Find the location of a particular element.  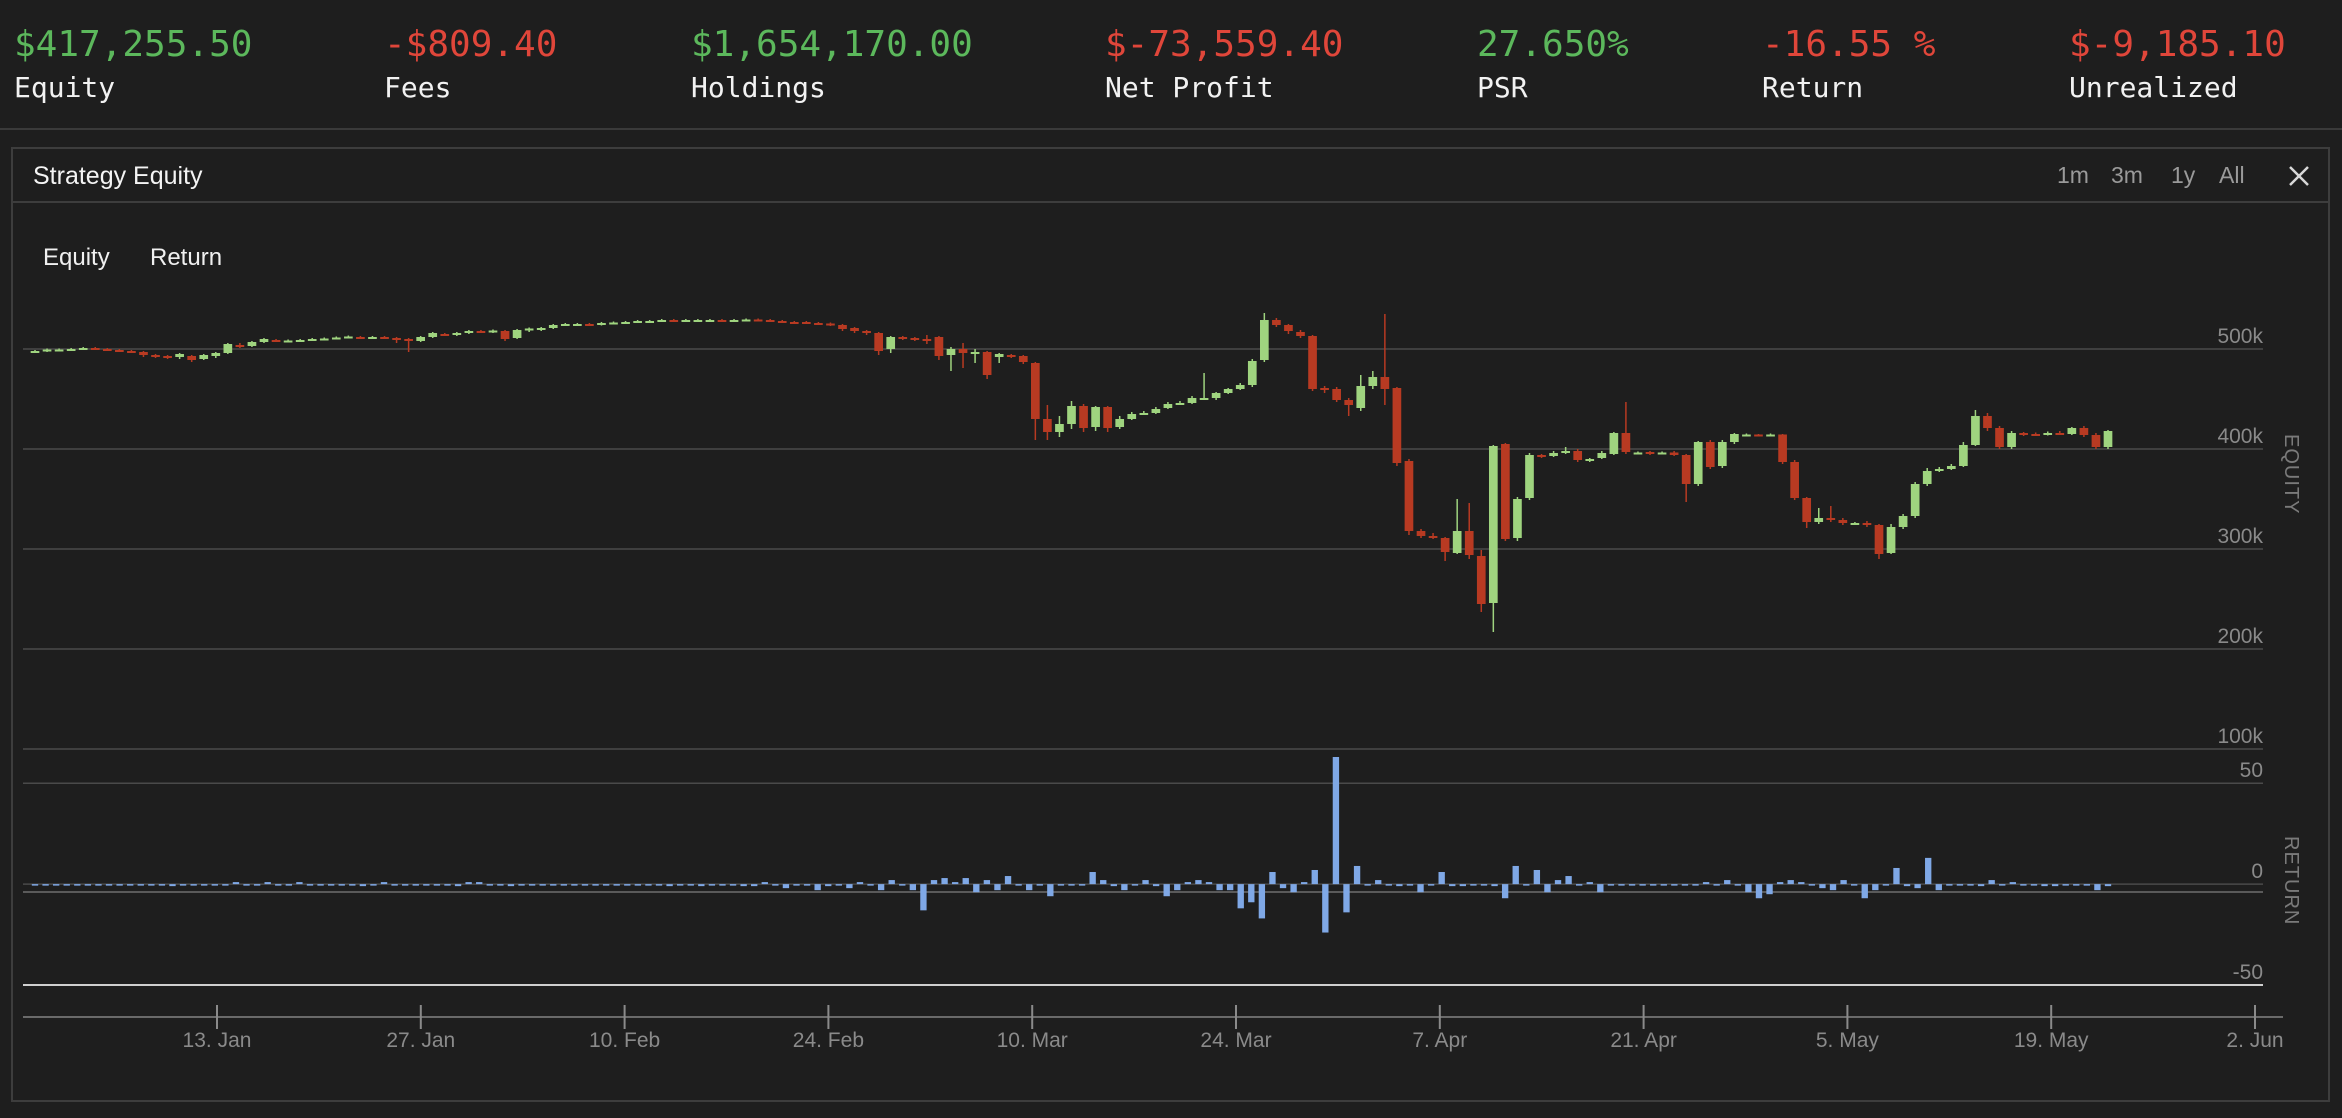

legend-return: Return is located at coordinates (186, 257).